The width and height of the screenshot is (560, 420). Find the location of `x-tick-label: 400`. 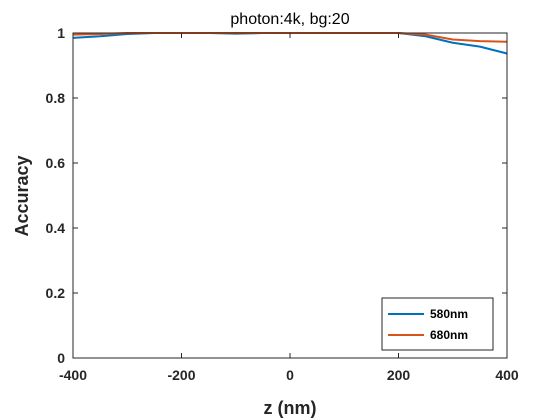

x-tick-label: 400 is located at coordinates (507, 375).